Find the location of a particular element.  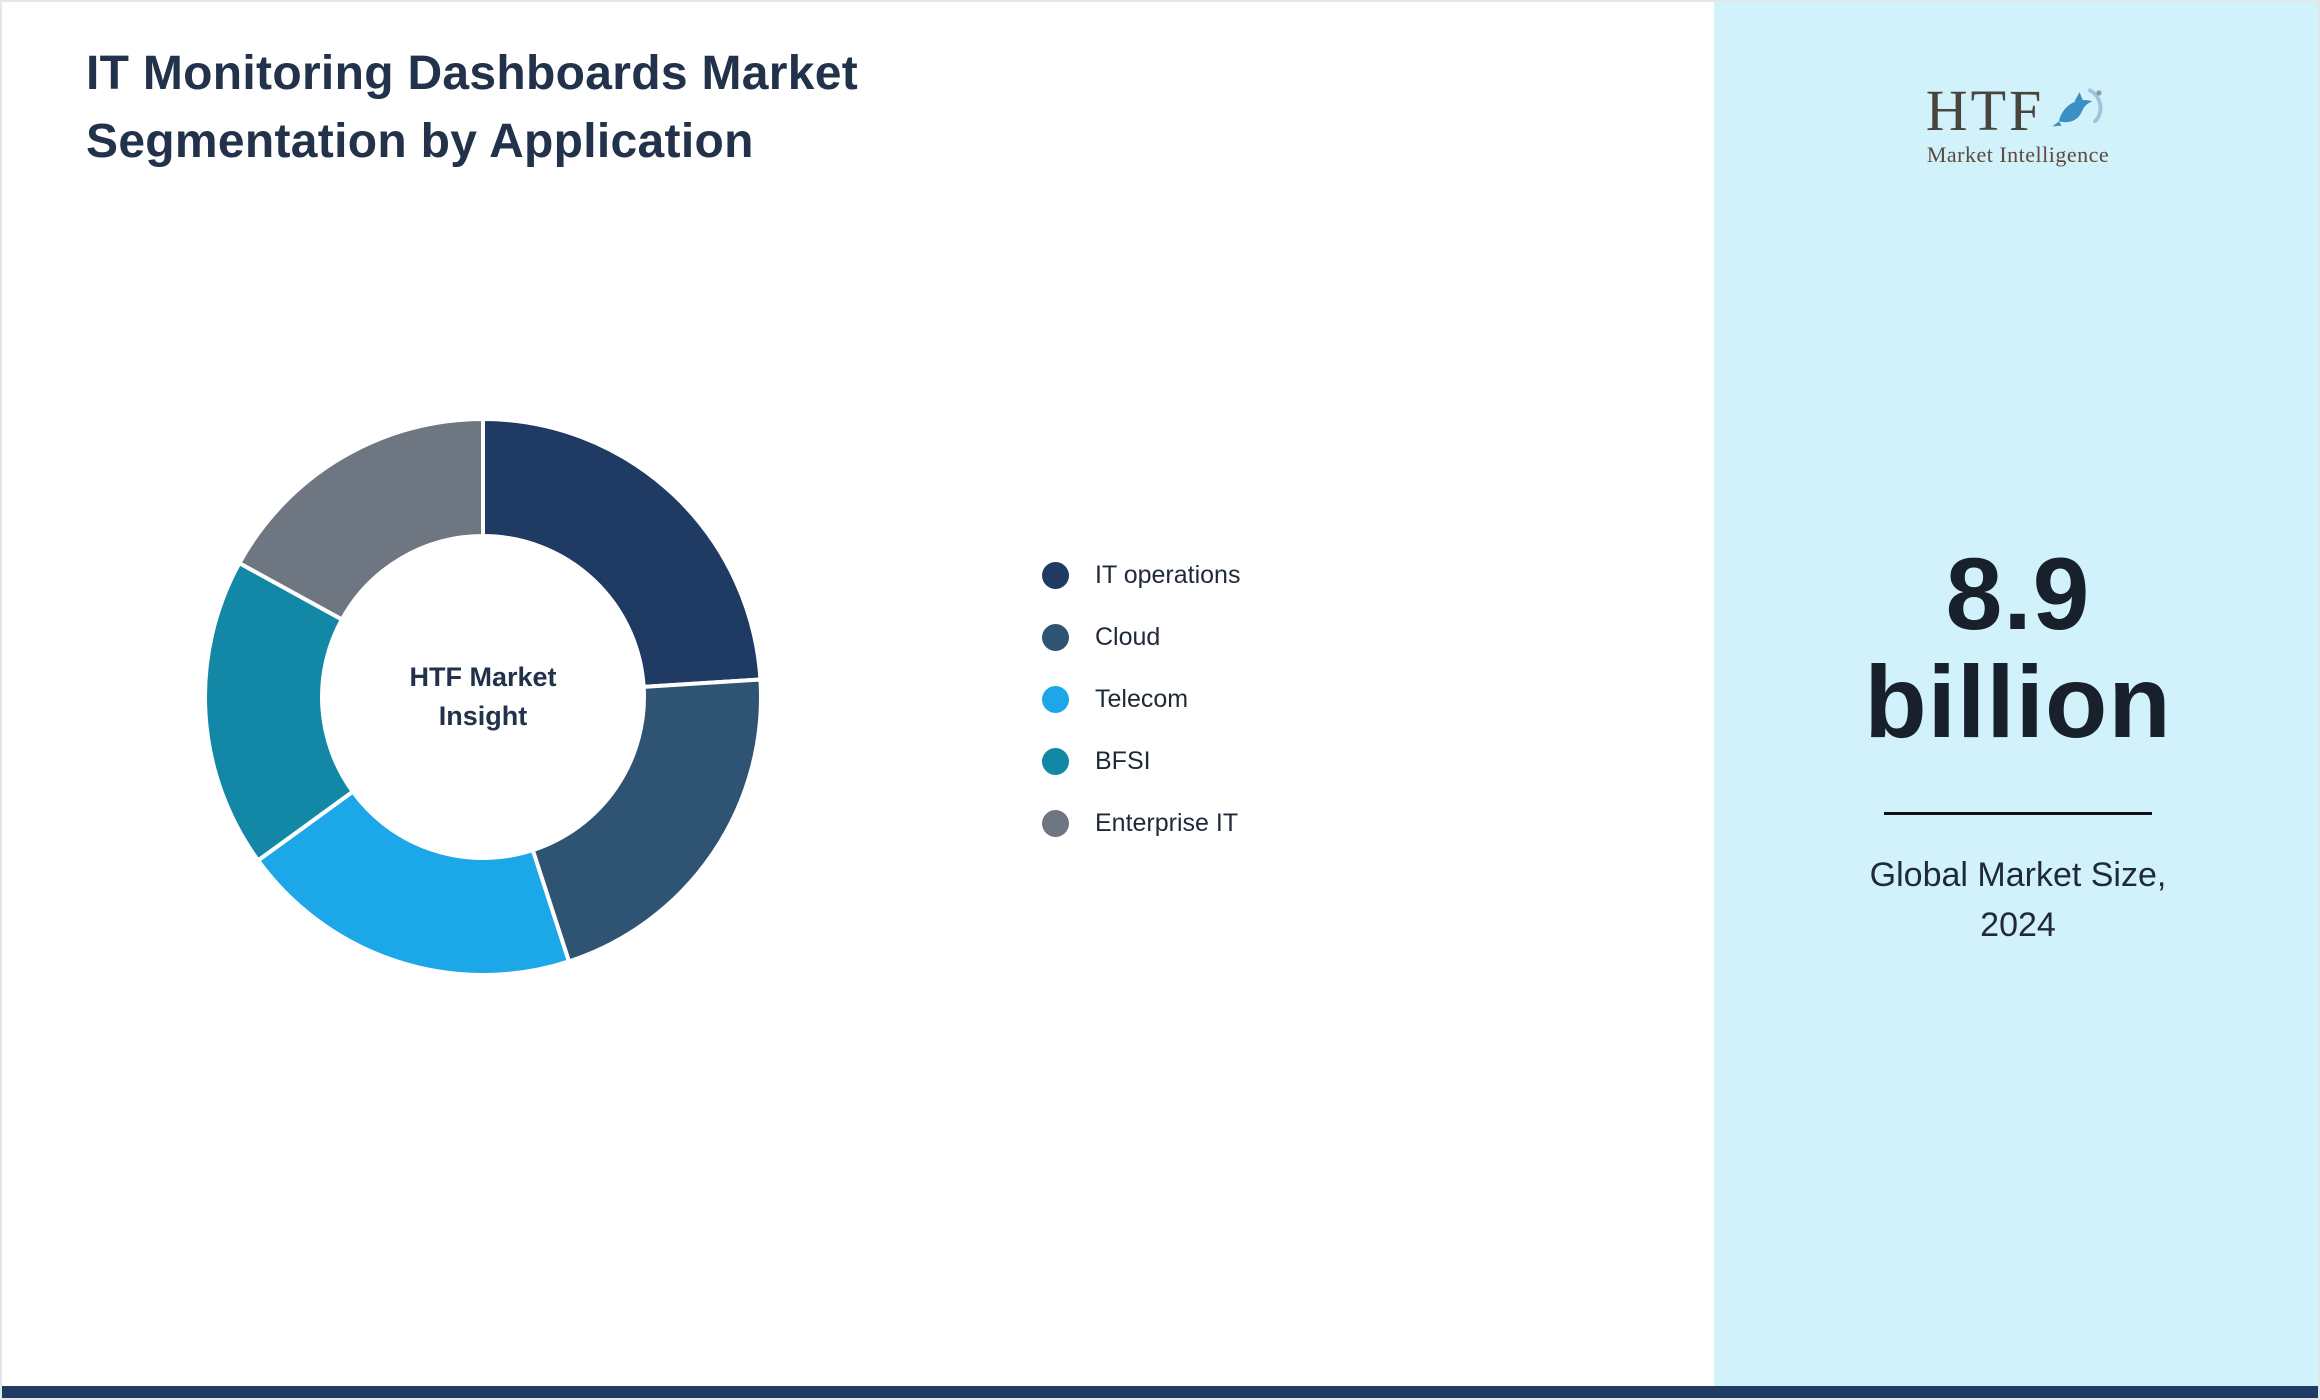

donut-svg is located at coordinates (483, 696).